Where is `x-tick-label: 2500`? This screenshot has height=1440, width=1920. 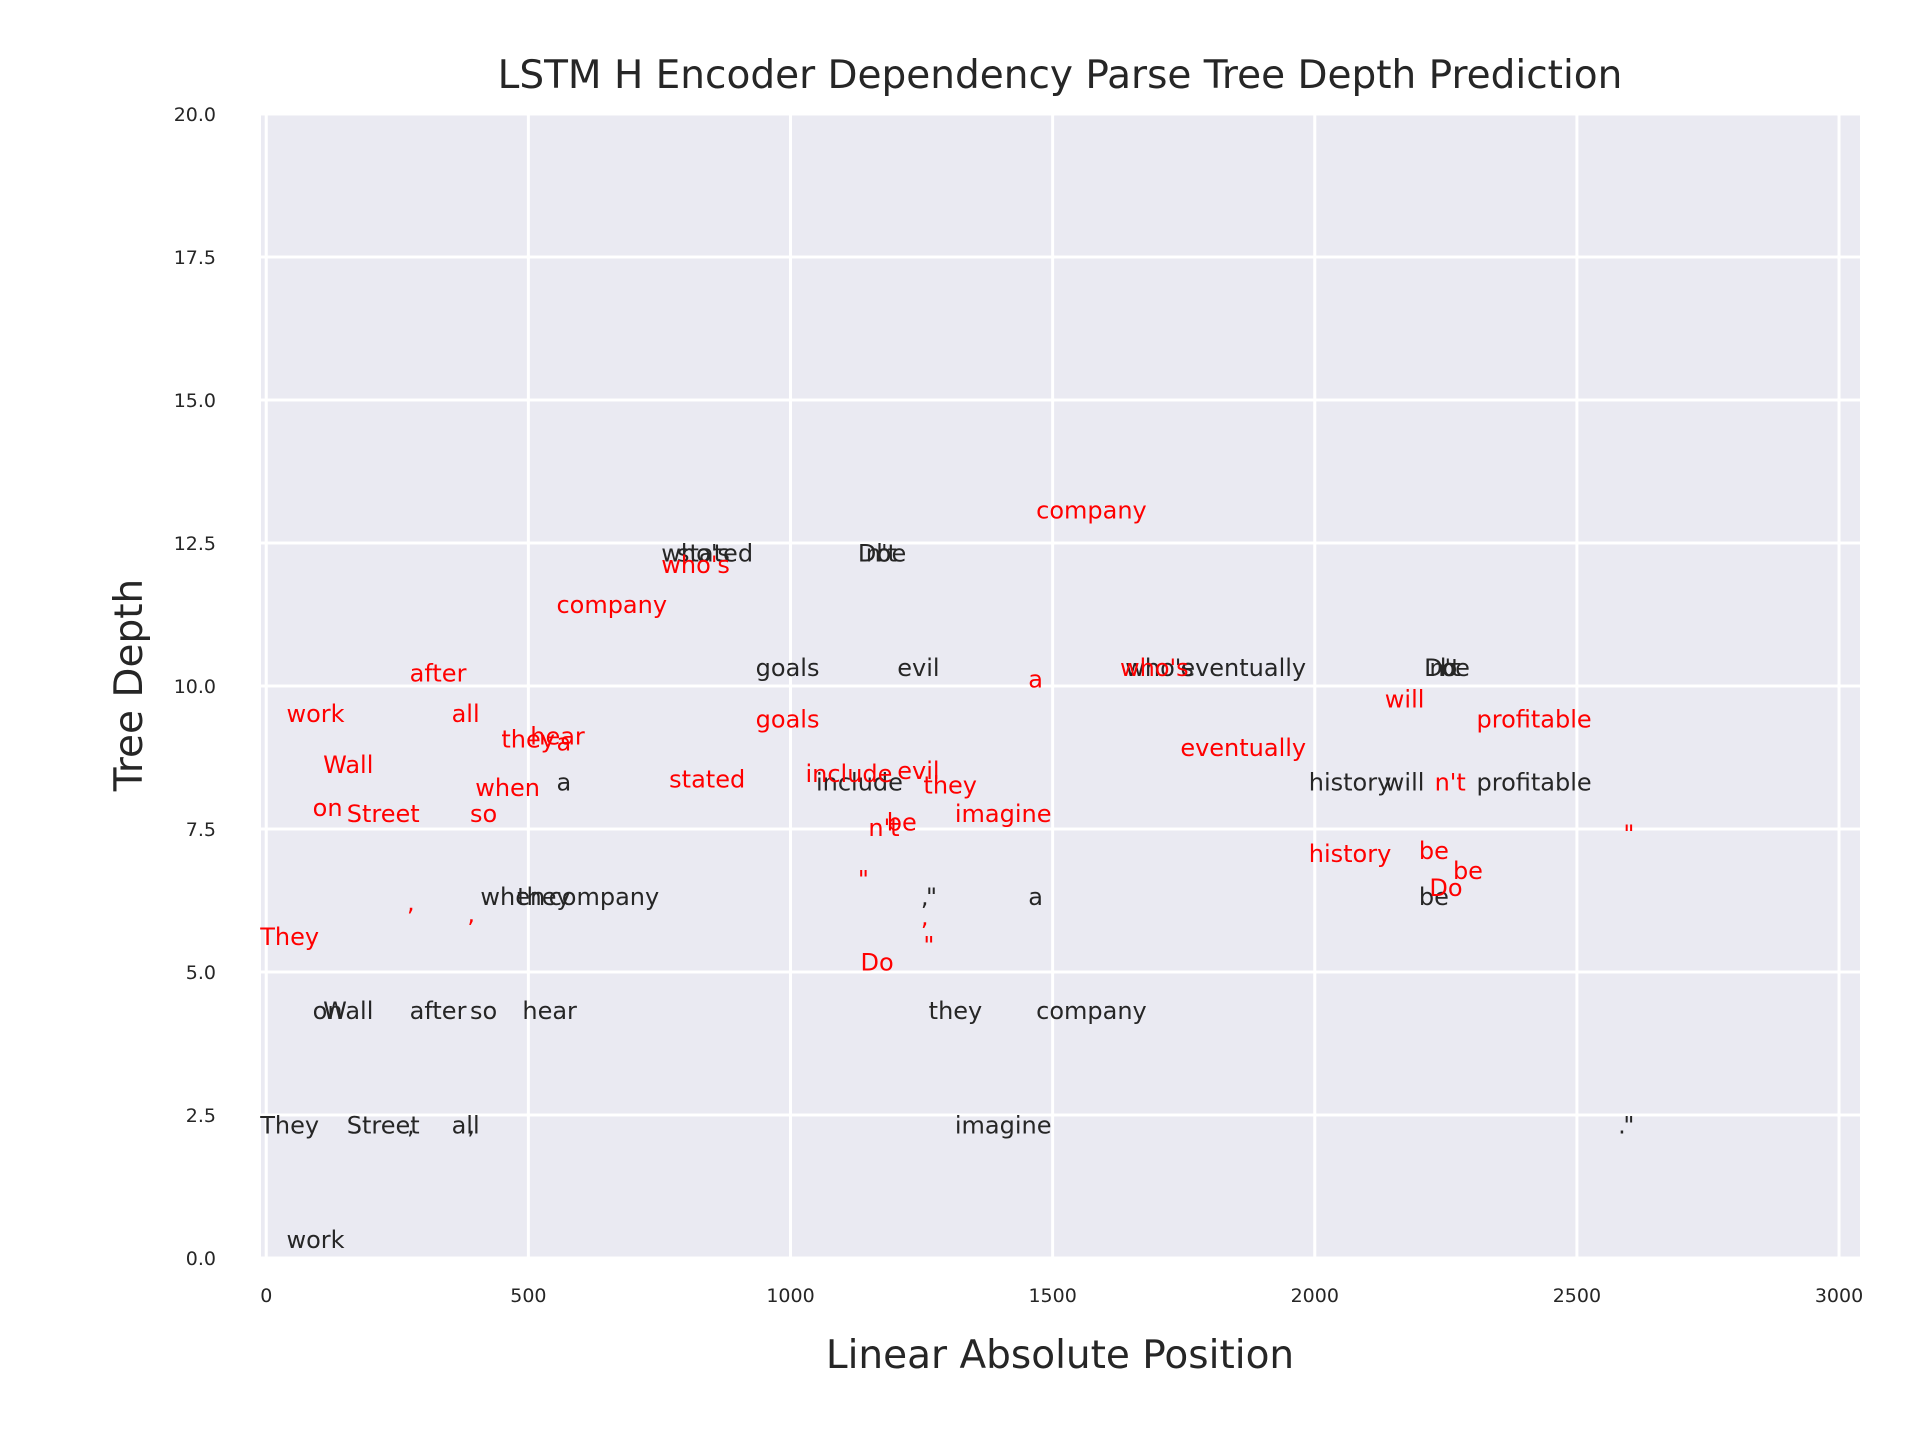 x-tick-label: 2500 is located at coordinates (1577, 1296).